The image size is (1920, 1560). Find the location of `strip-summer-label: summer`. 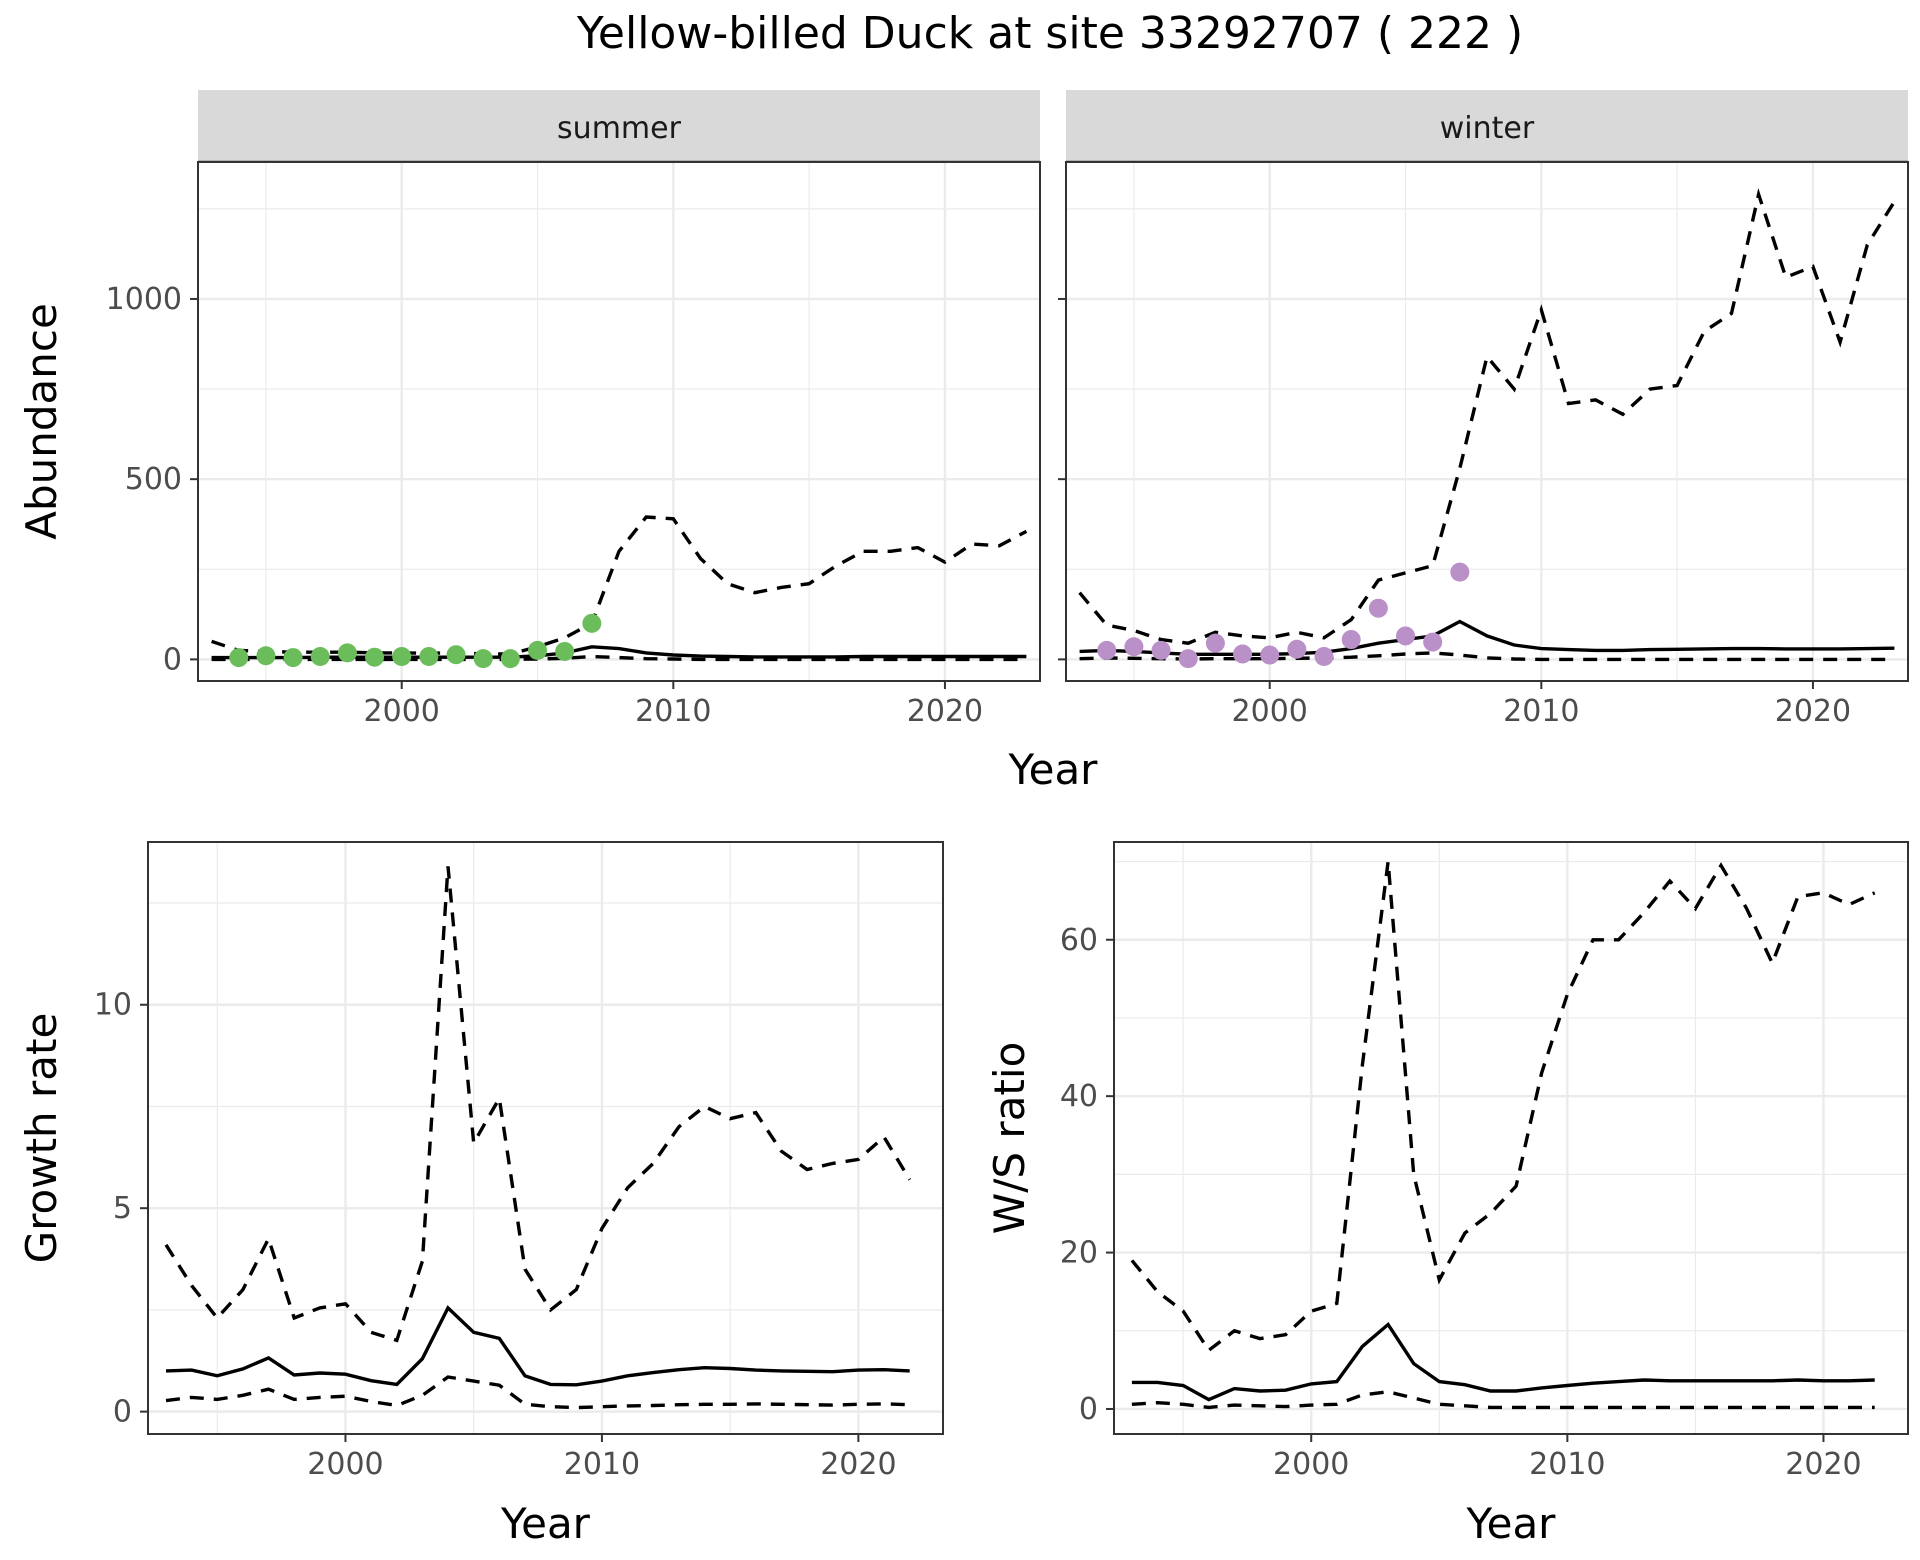

strip-summer-label: summer is located at coordinates (619, 128).